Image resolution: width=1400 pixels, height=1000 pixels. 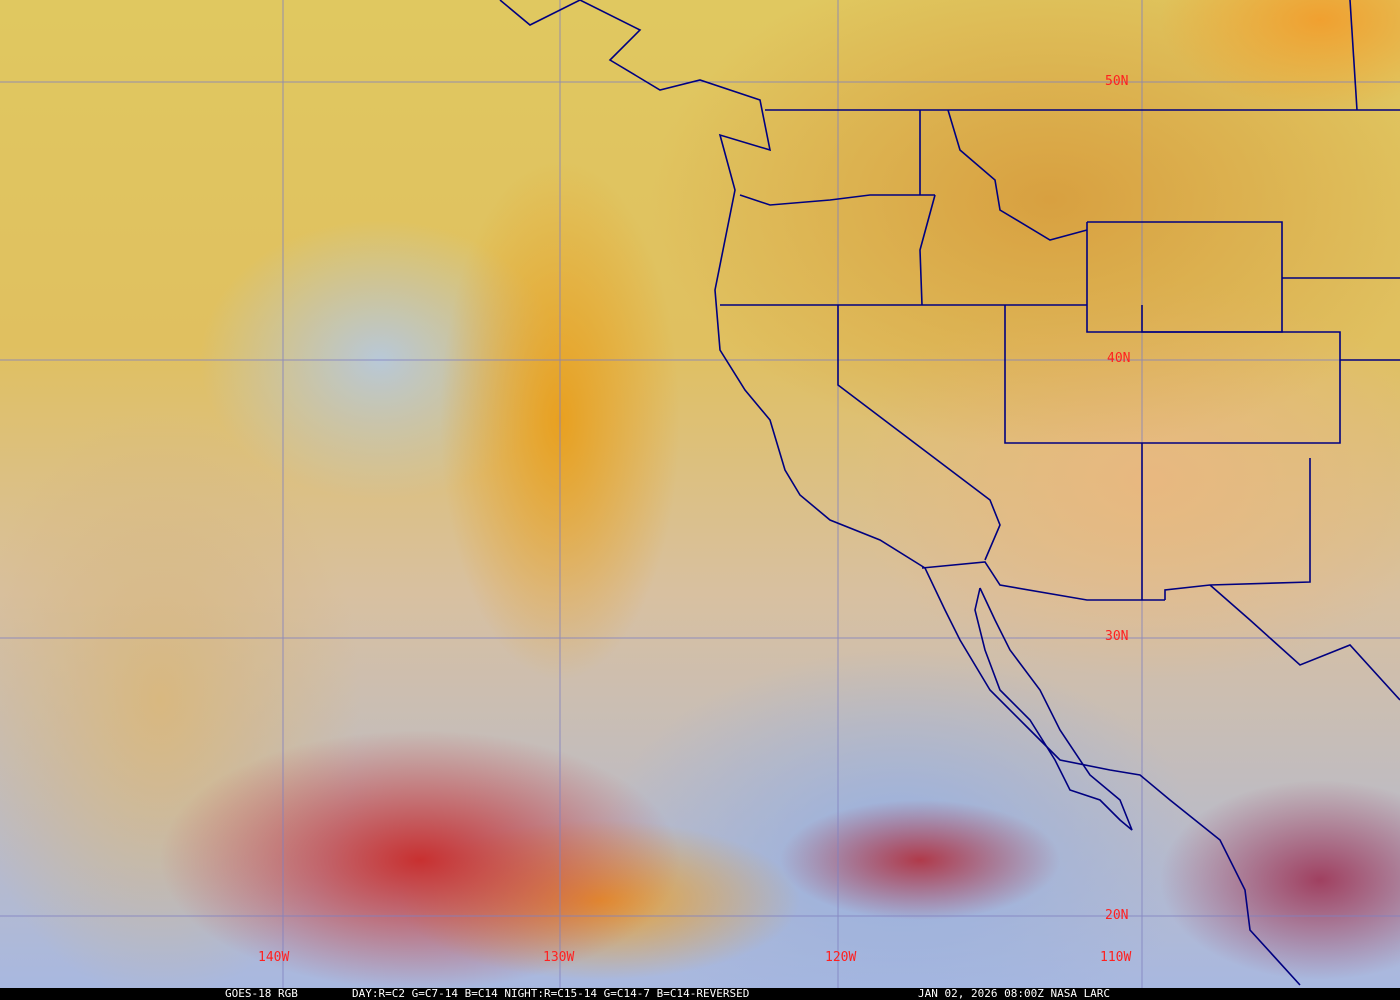 What do you see at coordinates (837, 200) in the screenshot?
I see `border-wa-or` at bounding box center [837, 200].